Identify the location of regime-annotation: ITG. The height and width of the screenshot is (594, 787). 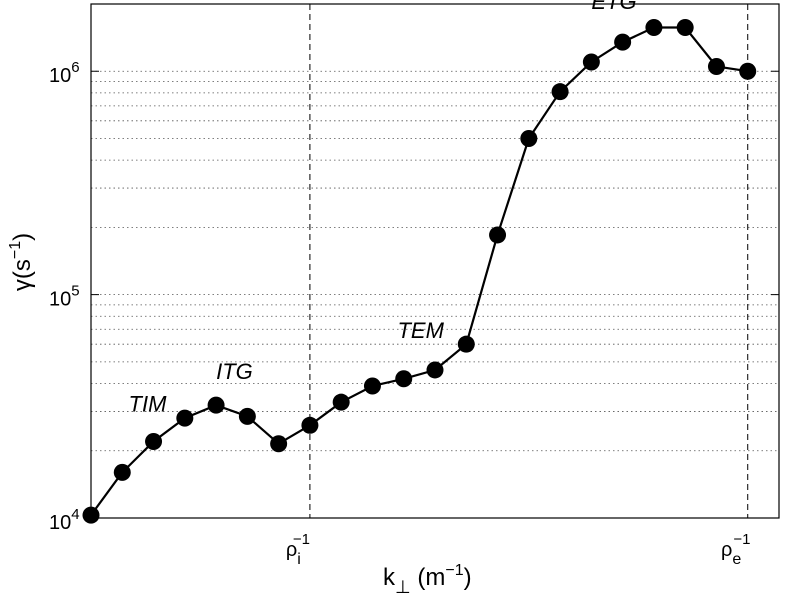
(234, 371).